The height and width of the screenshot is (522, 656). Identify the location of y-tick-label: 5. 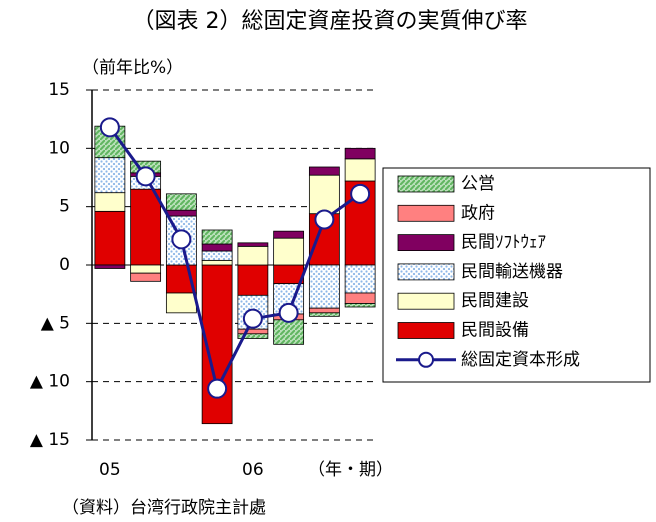
(64, 207).